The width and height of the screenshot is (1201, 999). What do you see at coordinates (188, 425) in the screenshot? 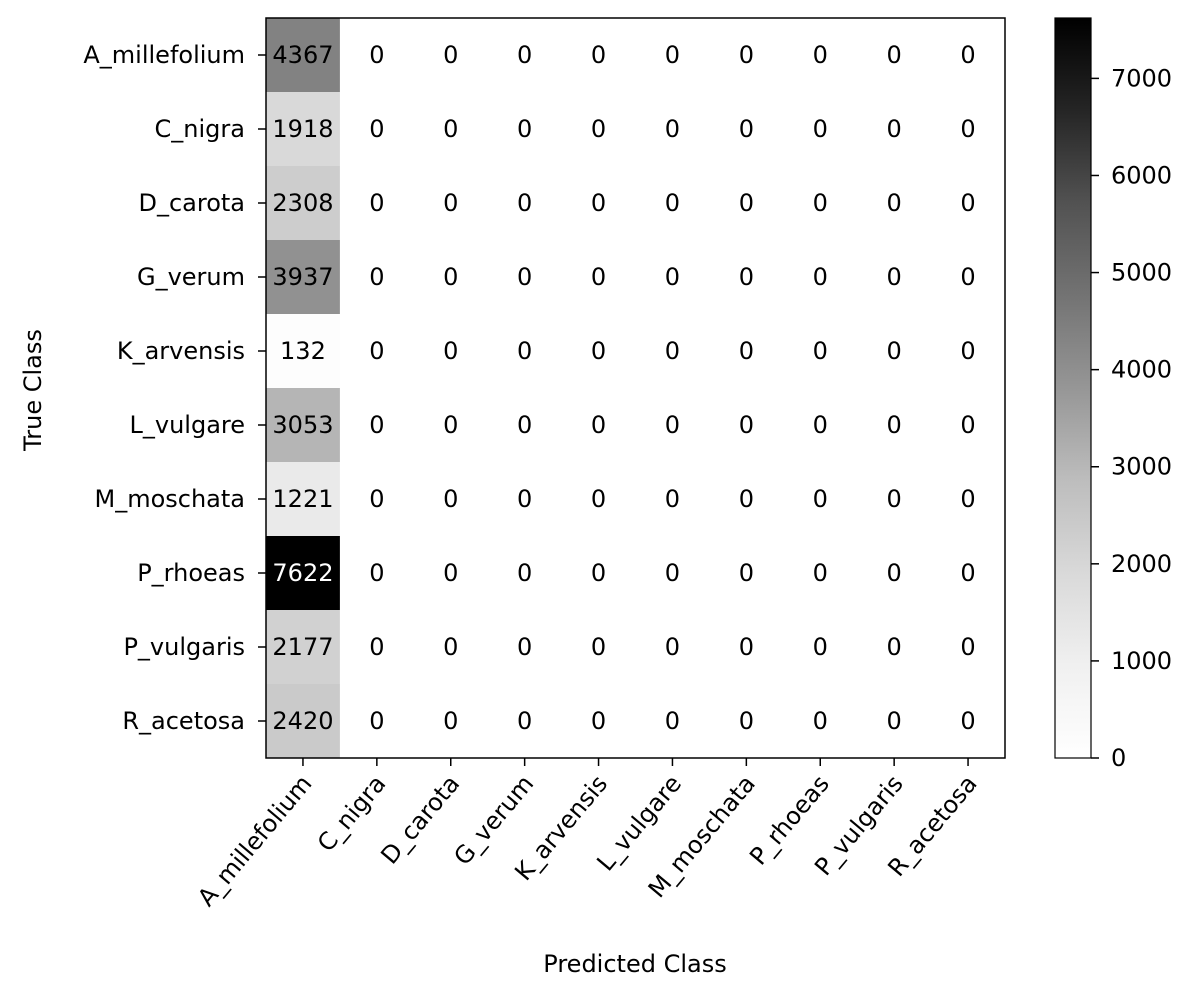
I see `y-tick-label: L_vulgare` at bounding box center [188, 425].